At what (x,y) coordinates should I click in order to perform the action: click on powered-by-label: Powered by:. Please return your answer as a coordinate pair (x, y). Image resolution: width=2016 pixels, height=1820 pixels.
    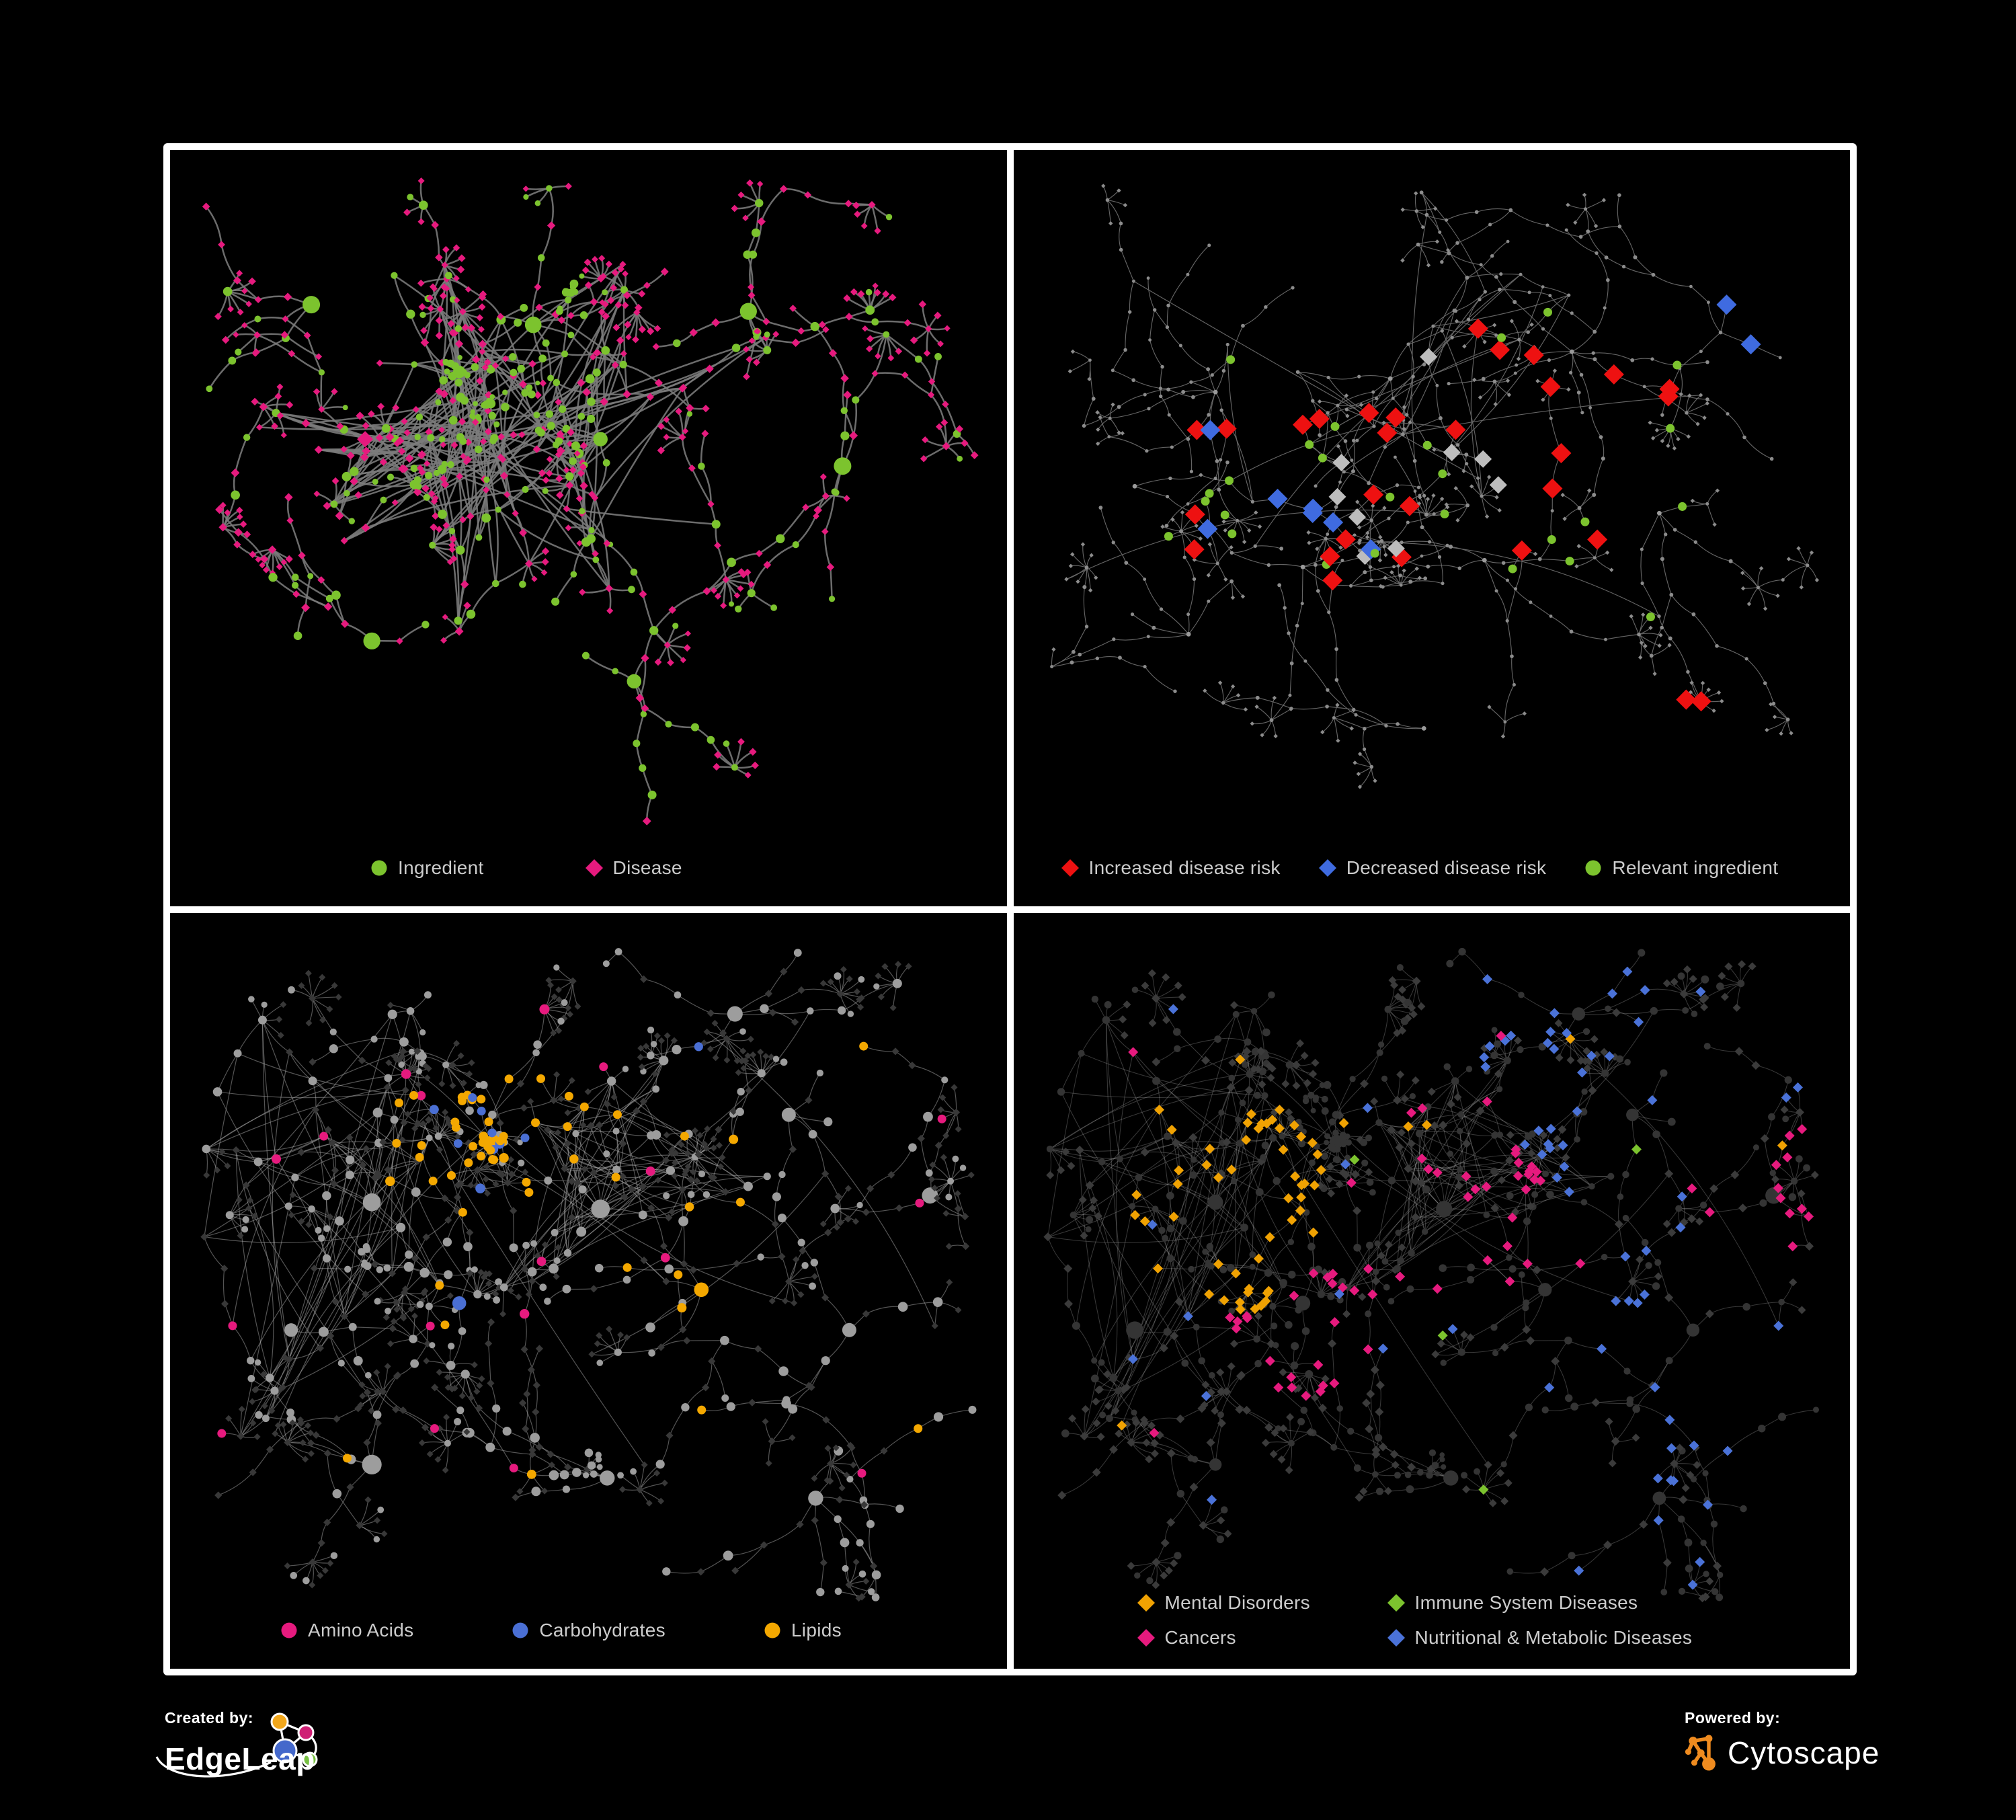
    Looking at the image, I should click on (1733, 1718).